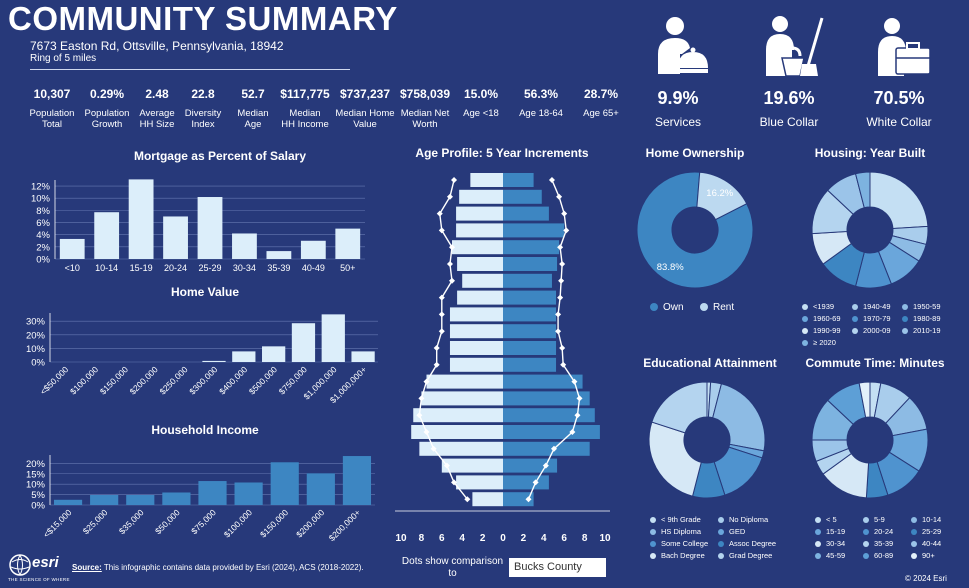  Describe the element at coordinates (87, 567) in the screenshot. I see `source-label: Source:` at that location.